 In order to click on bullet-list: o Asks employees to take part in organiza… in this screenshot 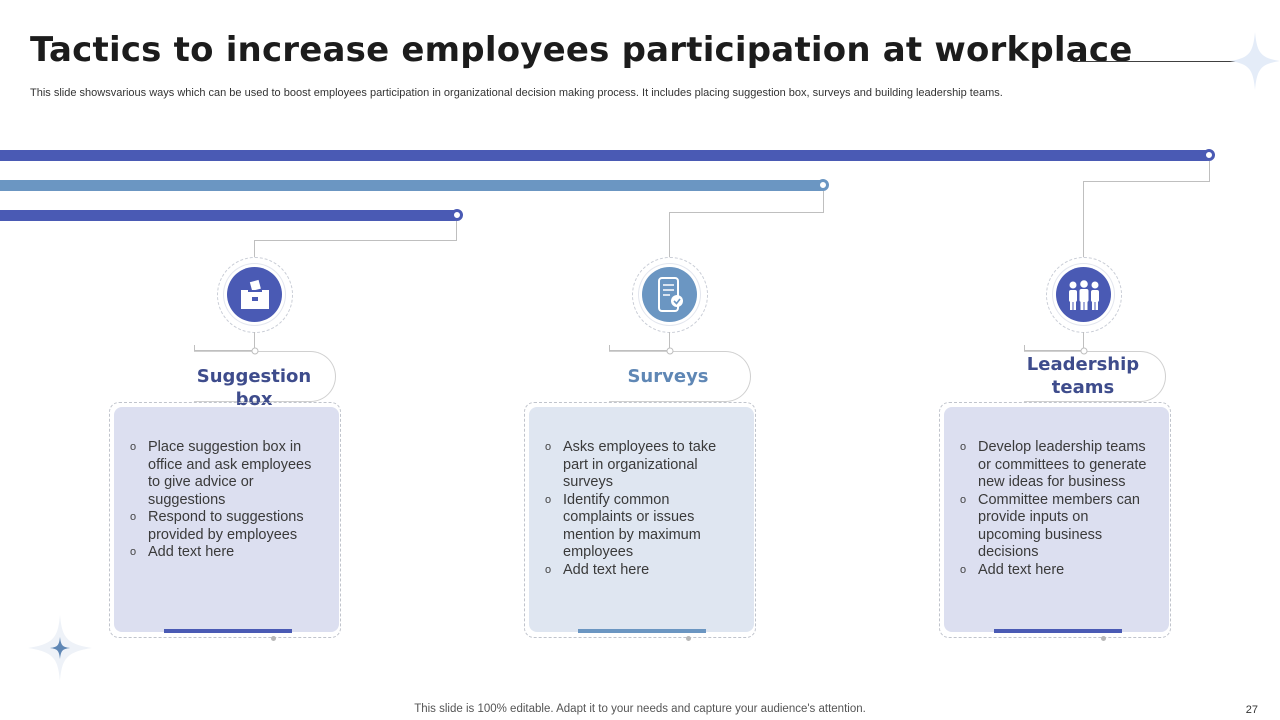, I will do `click(642, 509)`.